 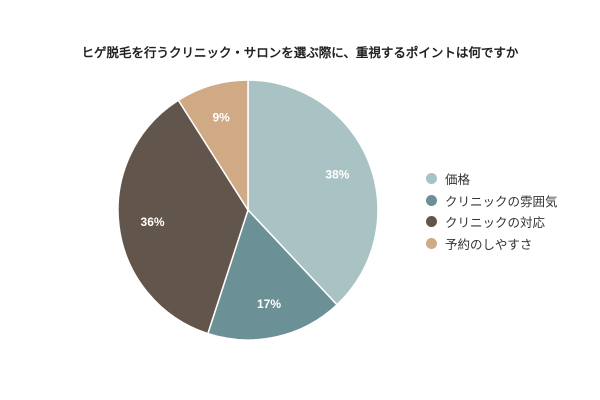 What do you see at coordinates (221, 118) in the screenshot?
I see `pie-slice-label: 9%` at bounding box center [221, 118].